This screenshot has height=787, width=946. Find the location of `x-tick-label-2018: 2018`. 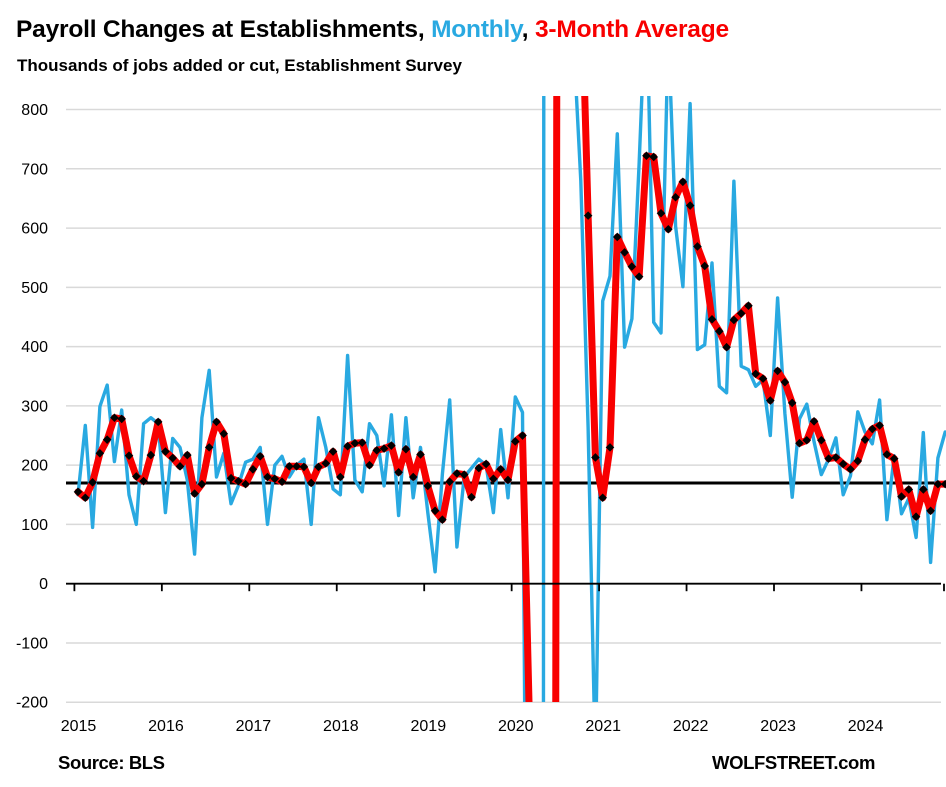

x-tick-label-2018: 2018 is located at coordinates (341, 726).